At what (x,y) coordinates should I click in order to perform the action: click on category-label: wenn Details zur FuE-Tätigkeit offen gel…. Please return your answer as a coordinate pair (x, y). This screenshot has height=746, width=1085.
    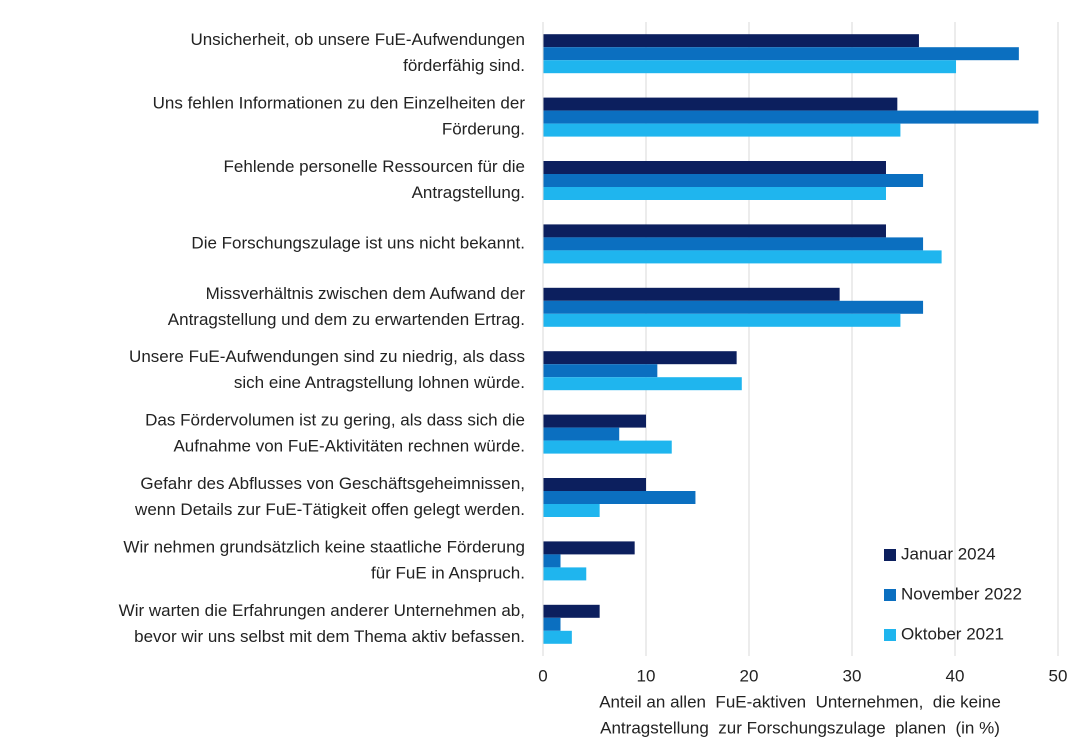
    Looking at the image, I should click on (329, 509).